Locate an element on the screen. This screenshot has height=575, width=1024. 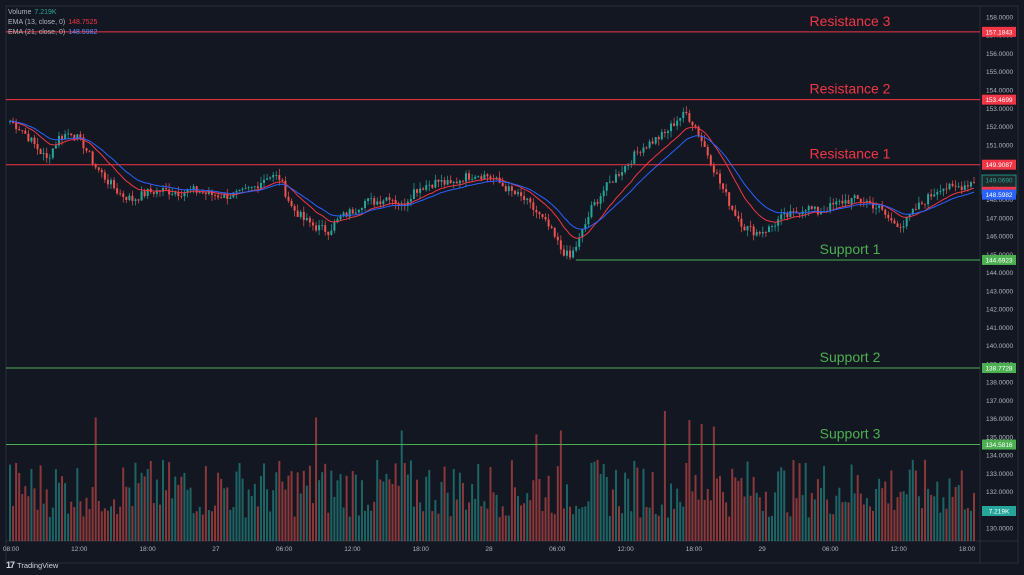
price-tick-label: 130.0000 is located at coordinates (999, 529).